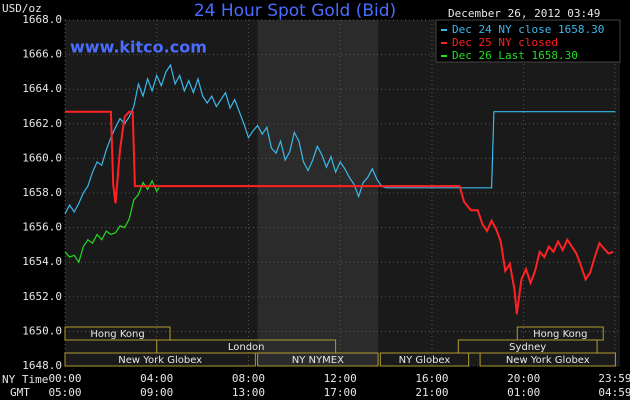 The height and width of the screenshot is (400, 630). What do you see at coordinates (42, 19) in the screenshot?
I see `y-tick-label: 1668.0` at bounding box center [42, 19].